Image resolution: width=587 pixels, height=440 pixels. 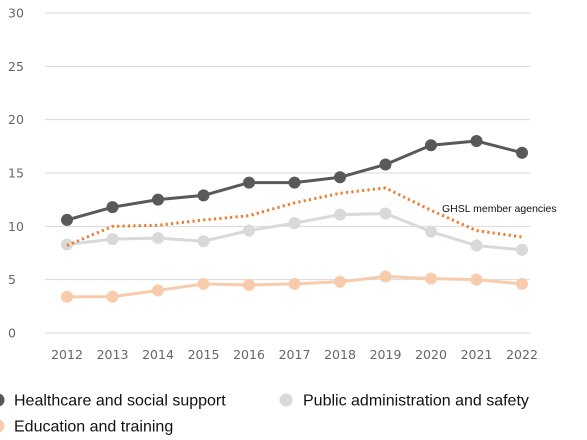 I want to click on y-tick-label: 30, so click(x=16, y=13).